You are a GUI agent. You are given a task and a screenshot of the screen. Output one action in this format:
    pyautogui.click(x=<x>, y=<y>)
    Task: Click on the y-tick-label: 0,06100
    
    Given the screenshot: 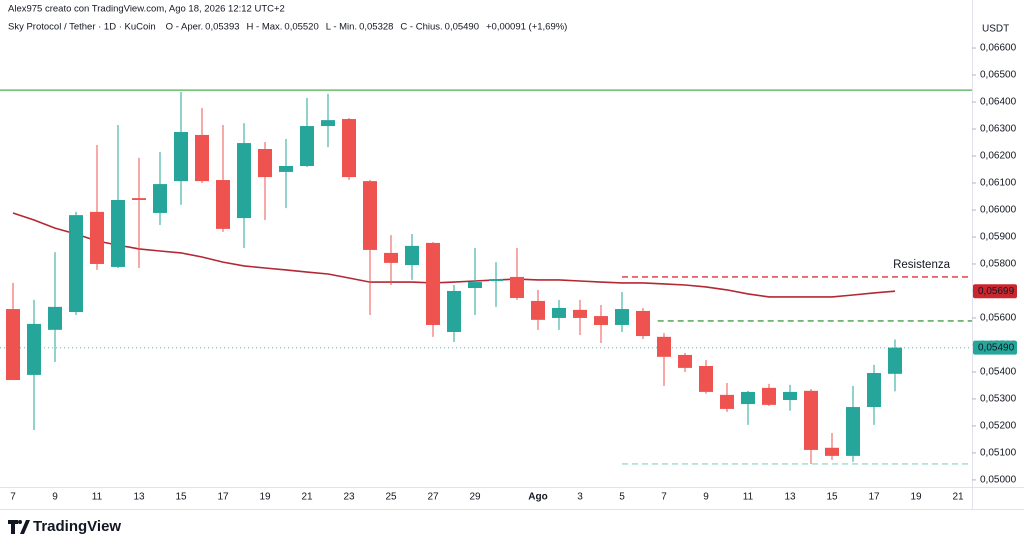 What is the action you would take?
    pyautogui.click(x=998, y=183)
    